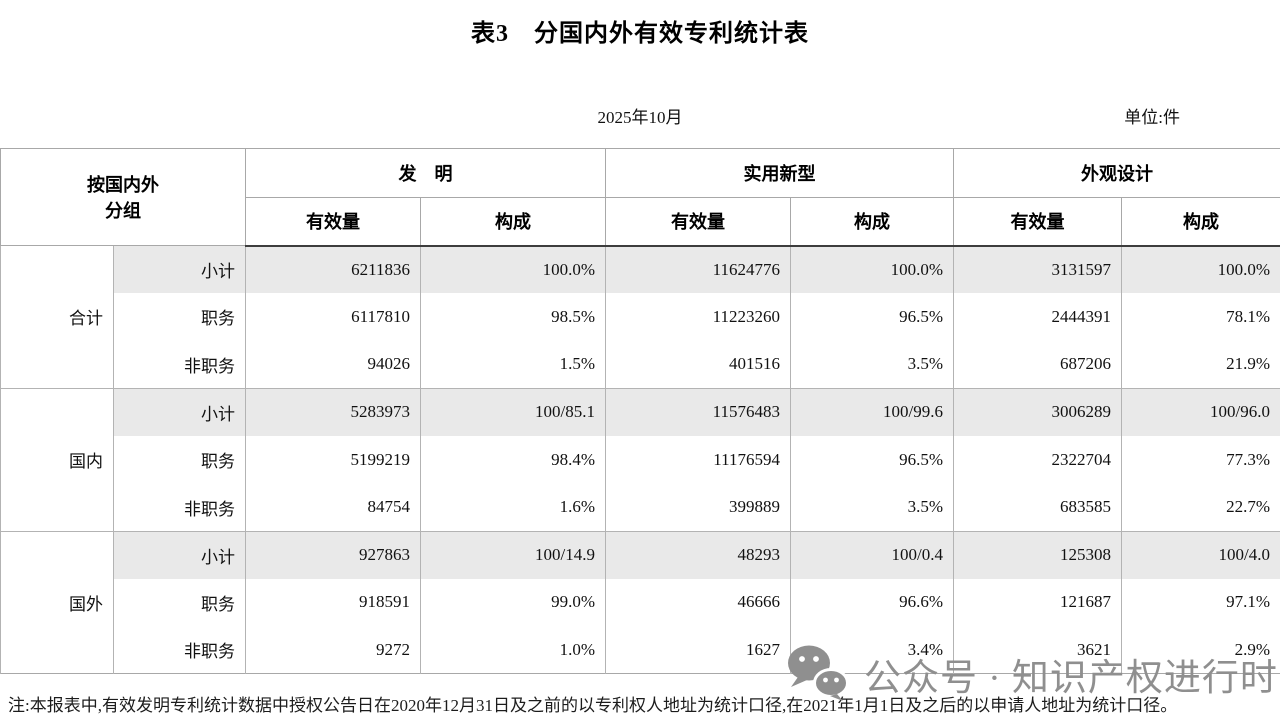 This screenshot has width=1280, height=724. What do you see at coordinates (1152, 117) in the screenshot?
I see `unit-label: 单位:件` at bounding box center [1152, 117].